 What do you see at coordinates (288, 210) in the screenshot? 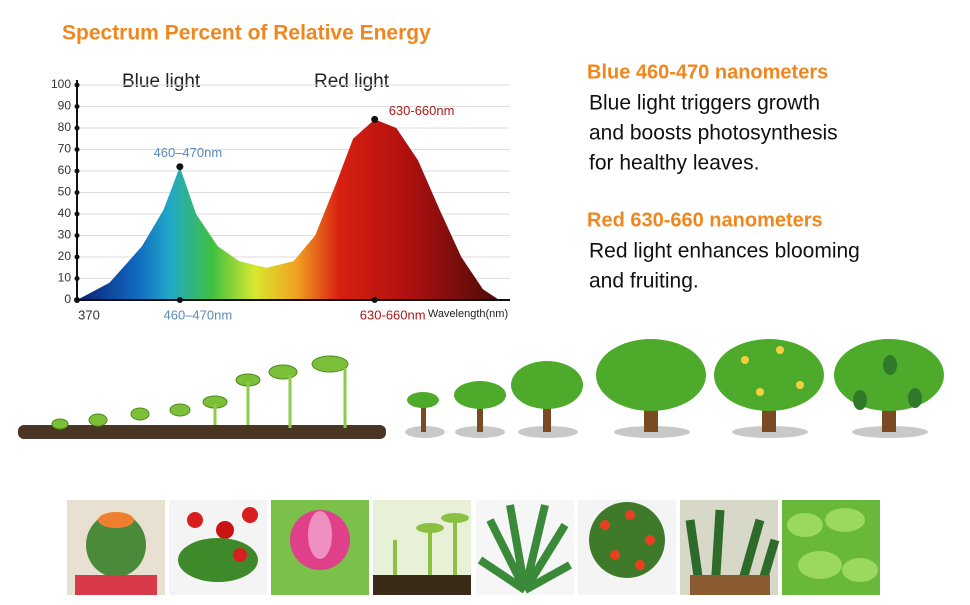
I see `spectrum-area` at bounding box center [288, 210].